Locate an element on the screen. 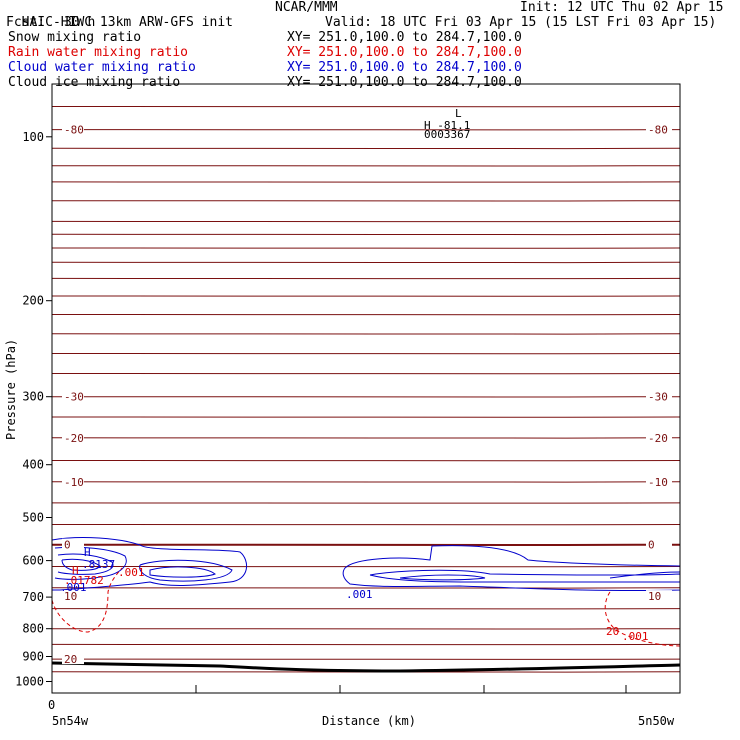 The image size is (740, 740). isotherm-label-east-2: -20 is located at coordinates (658, 438).